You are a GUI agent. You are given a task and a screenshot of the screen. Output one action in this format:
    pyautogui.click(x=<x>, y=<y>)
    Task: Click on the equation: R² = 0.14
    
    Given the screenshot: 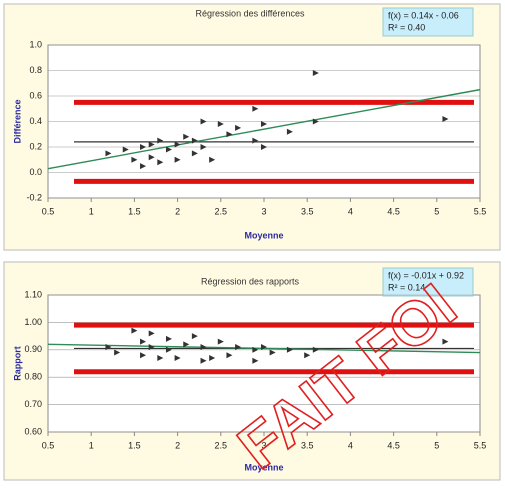 What is the action you would take?
    pyautogui.click(x=406, y=287)
    